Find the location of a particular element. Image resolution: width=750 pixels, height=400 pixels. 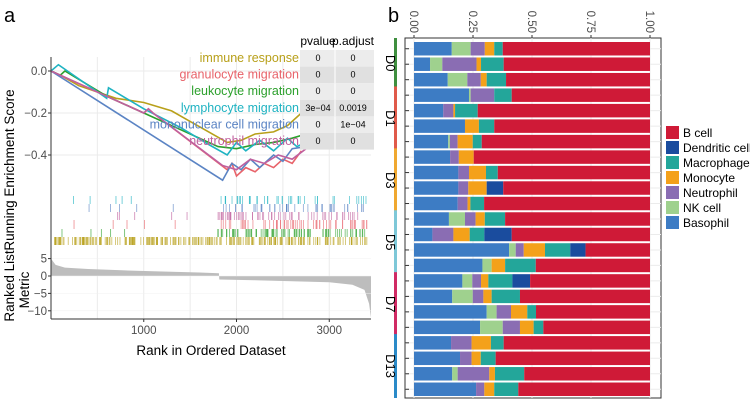

group-label-d5: D5 is located at coordinates (390, 242).